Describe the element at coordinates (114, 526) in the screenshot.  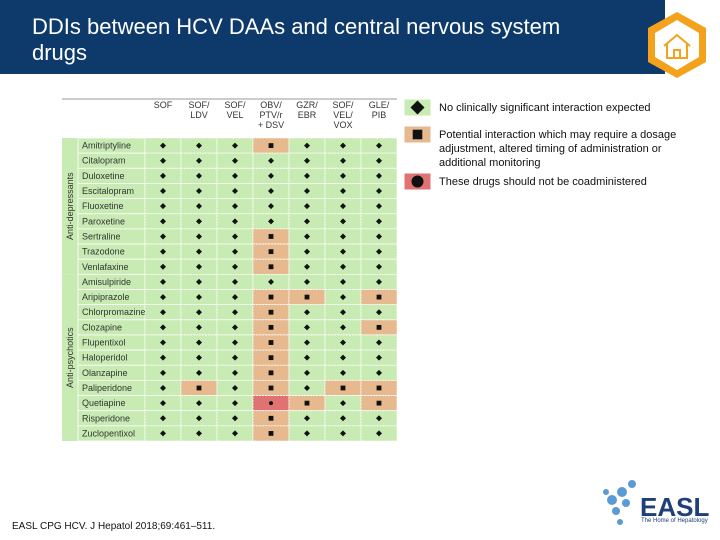
I see `citation: EASL CPG HCV. J Hepatol 2018;69:461–511.` at that location.